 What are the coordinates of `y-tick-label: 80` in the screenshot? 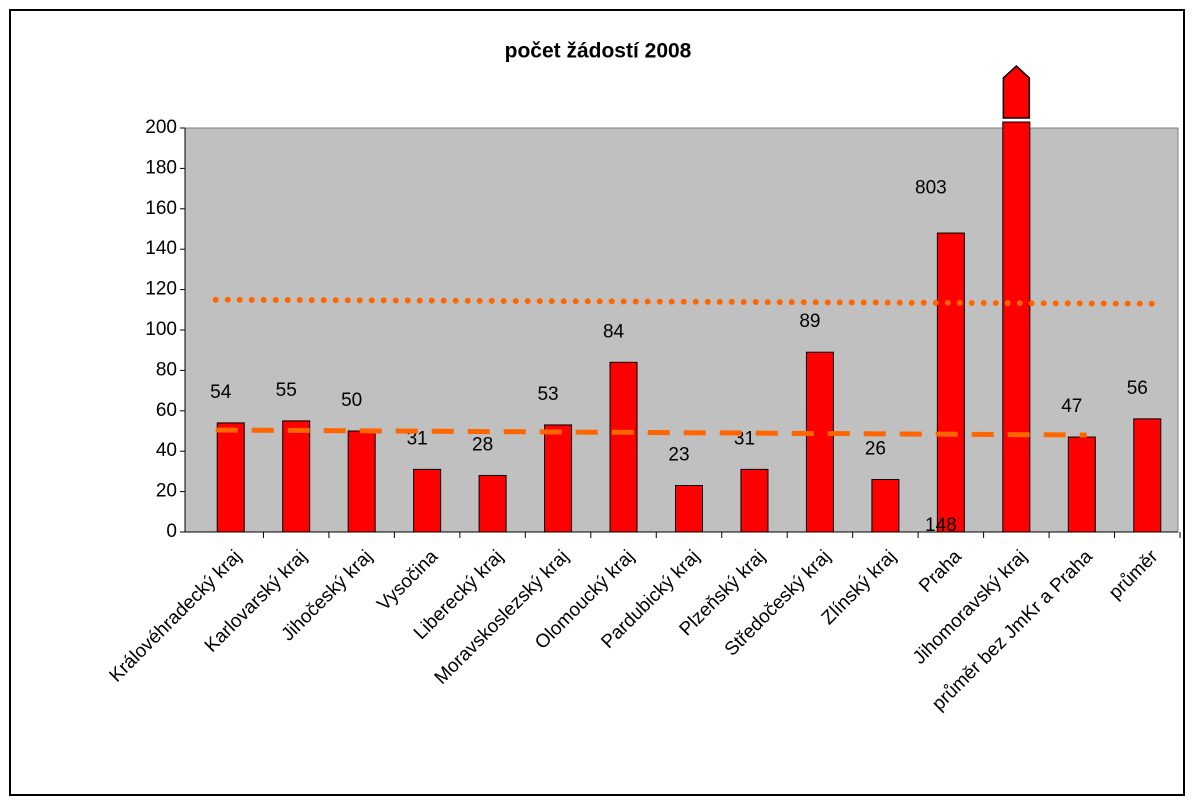 It's located at (166, 369).